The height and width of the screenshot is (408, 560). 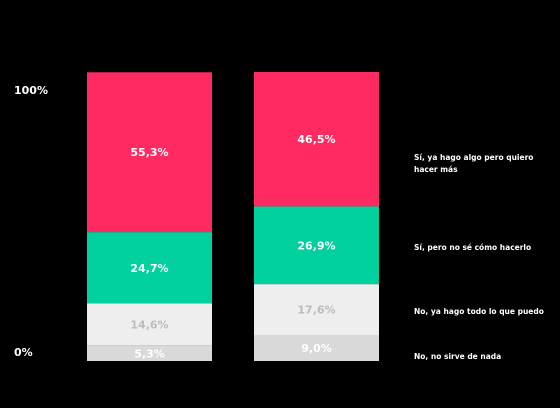 I want to click on bar-2-value-label-1: 9,0%, so click(x=316, y=348).